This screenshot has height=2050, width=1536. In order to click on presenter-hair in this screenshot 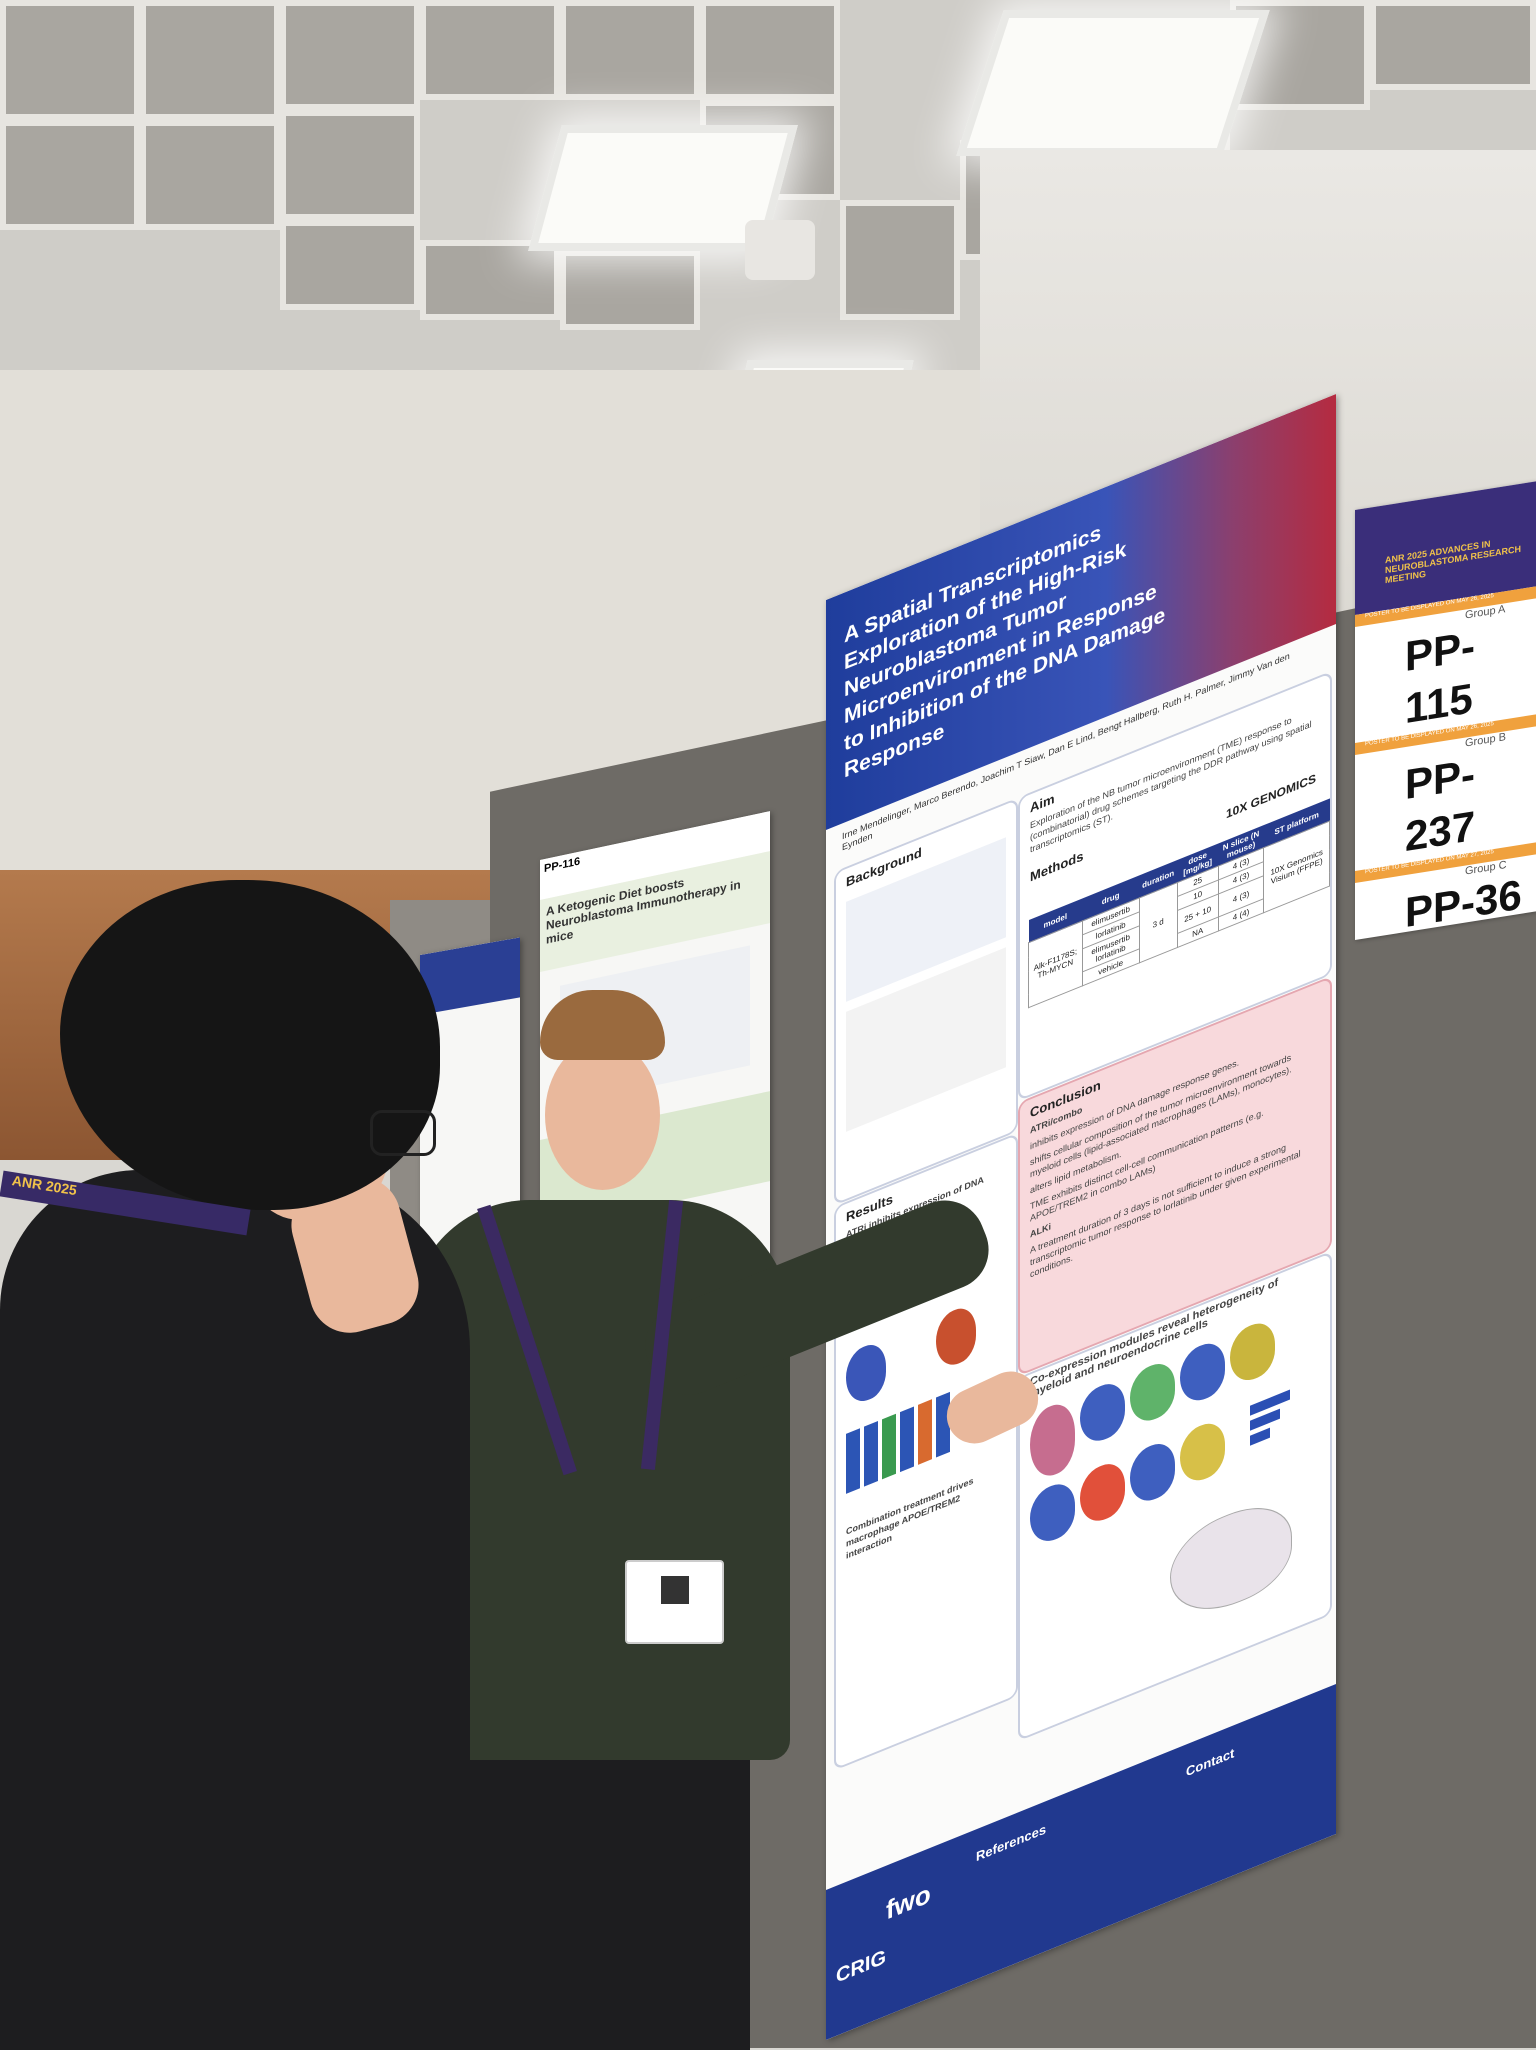, I will do `click(602, 1025)`.